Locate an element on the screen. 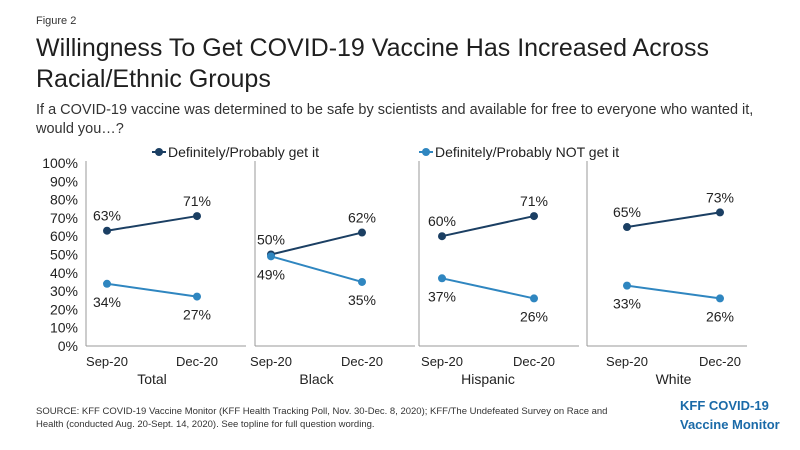  data-label: 62% is located at coordinates (362, 218).